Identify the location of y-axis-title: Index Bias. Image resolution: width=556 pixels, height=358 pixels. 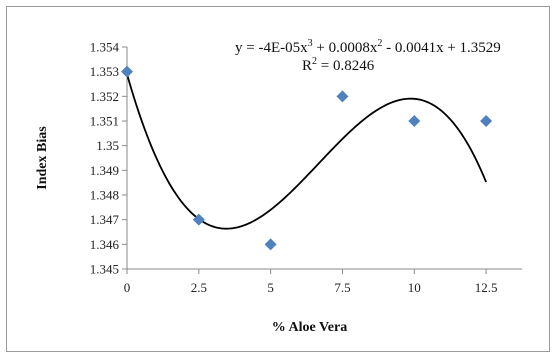
(42, 158).